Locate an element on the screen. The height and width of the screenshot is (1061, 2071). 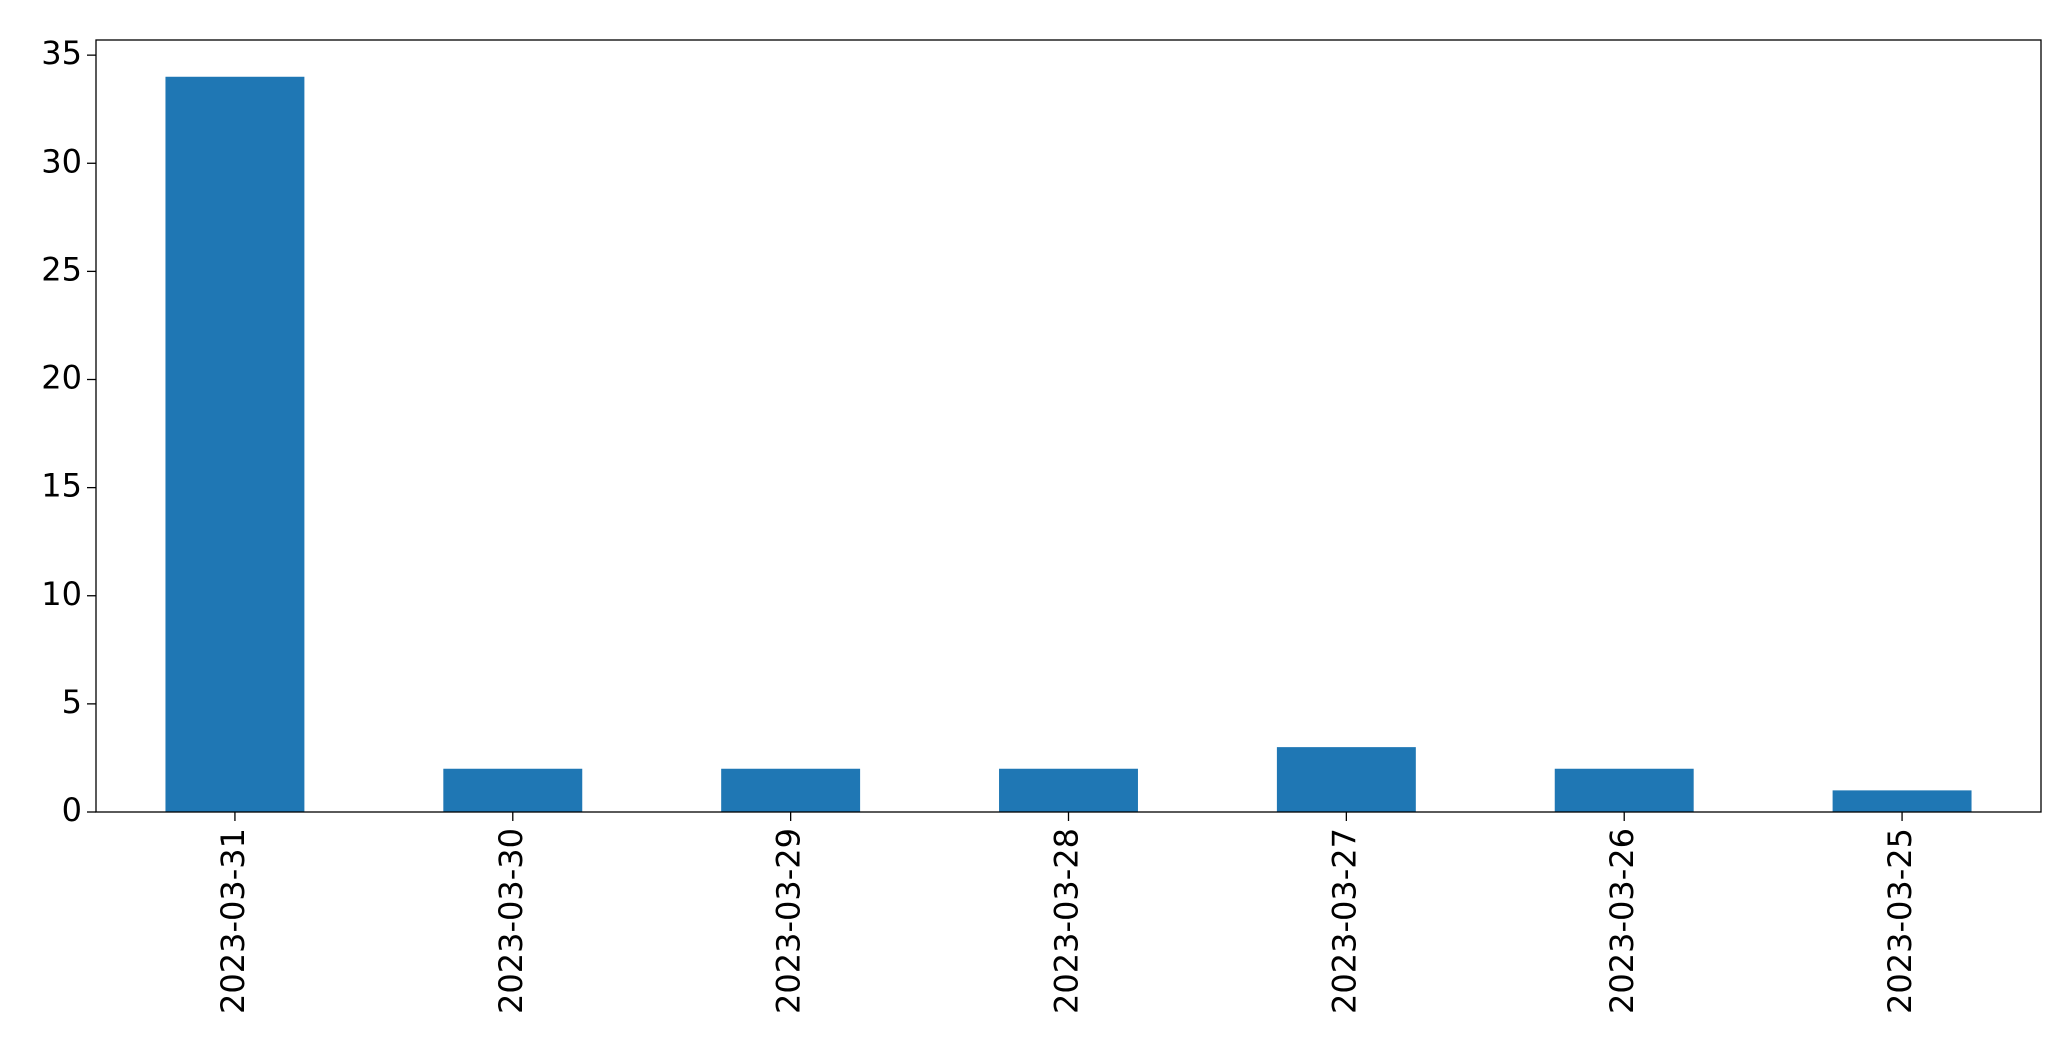
y-tick-label: 20 is located at coordinates (61, 378).